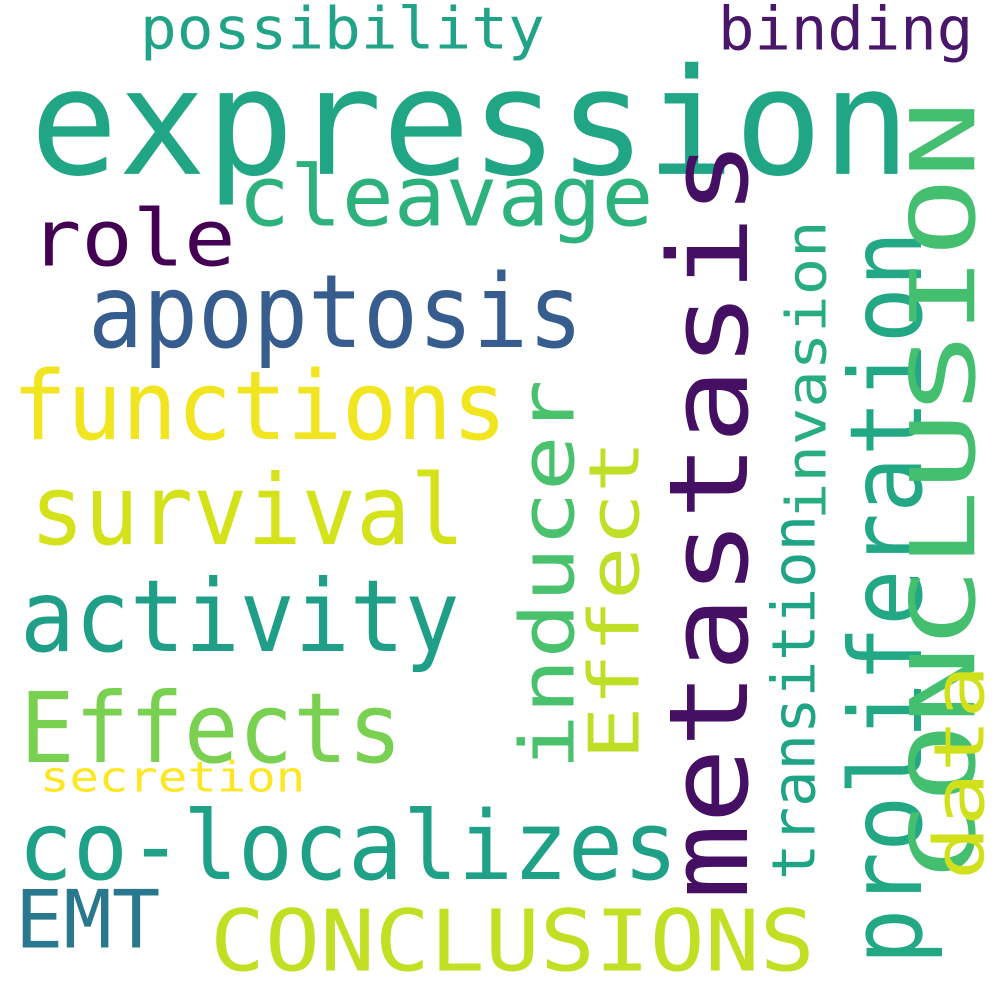  I want to click on word-activity: activity, so click(240, 617).